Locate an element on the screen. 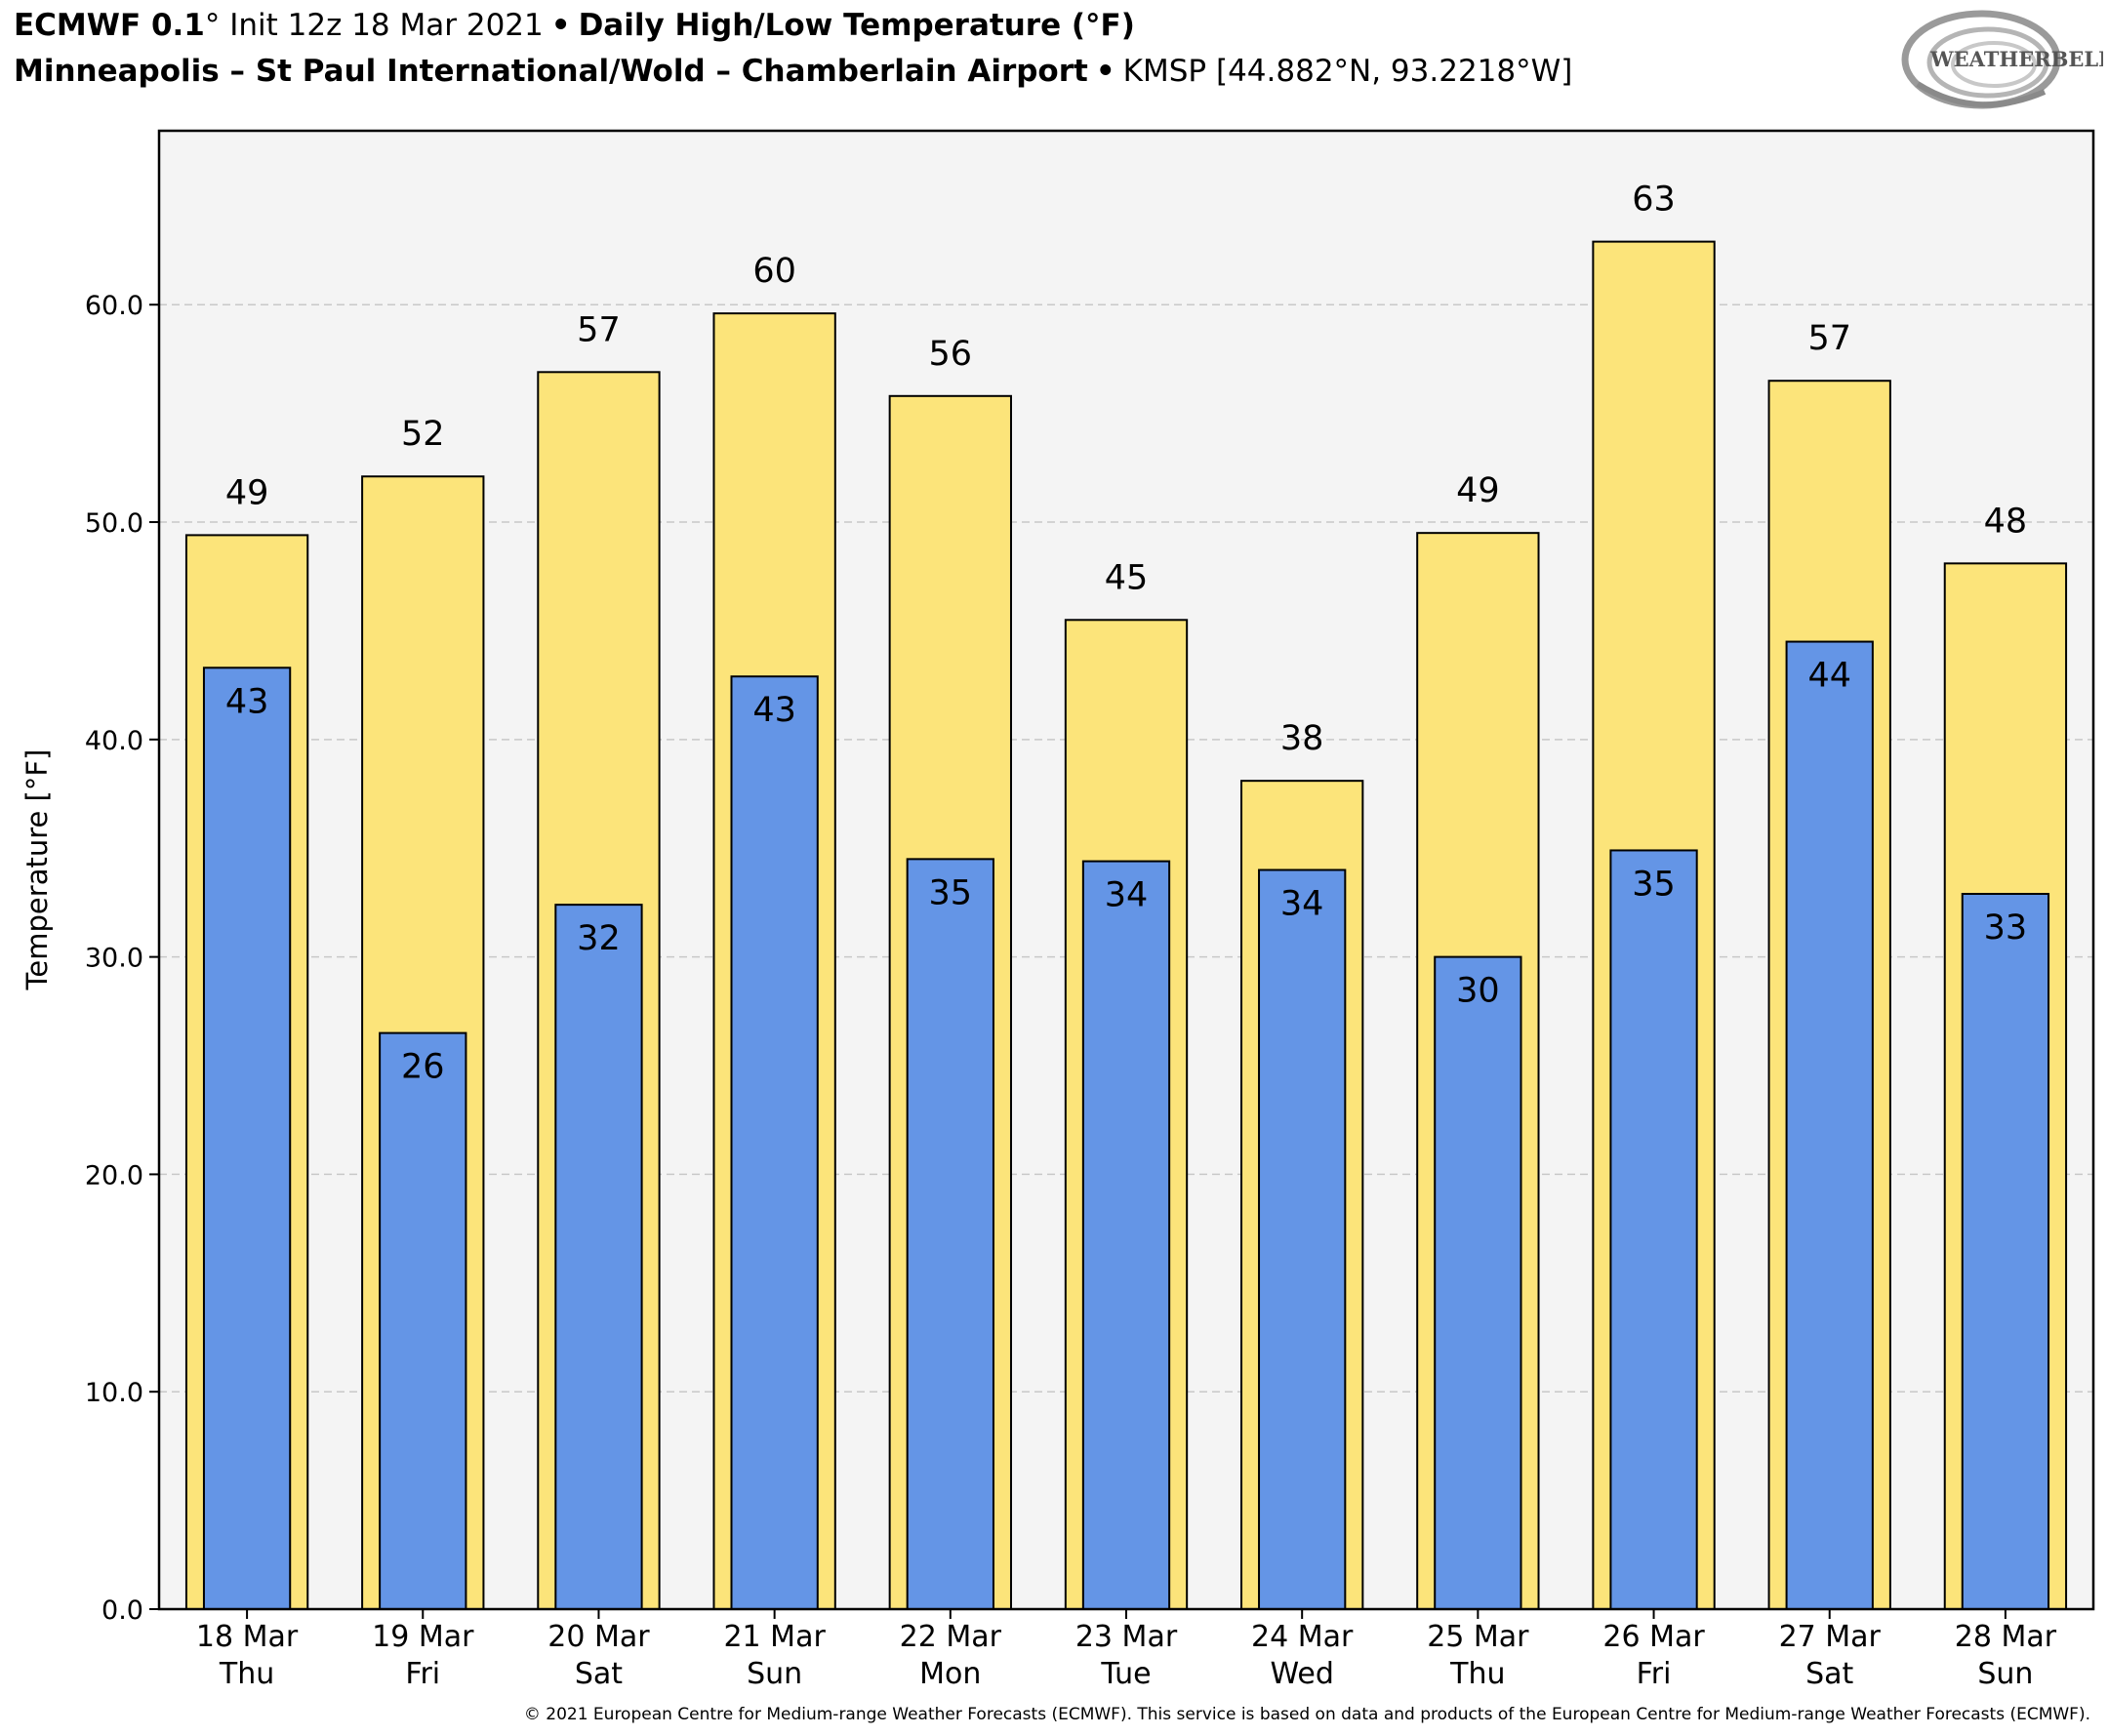  y-tick-label: 0.0 is located at coordinates (122, 1610).